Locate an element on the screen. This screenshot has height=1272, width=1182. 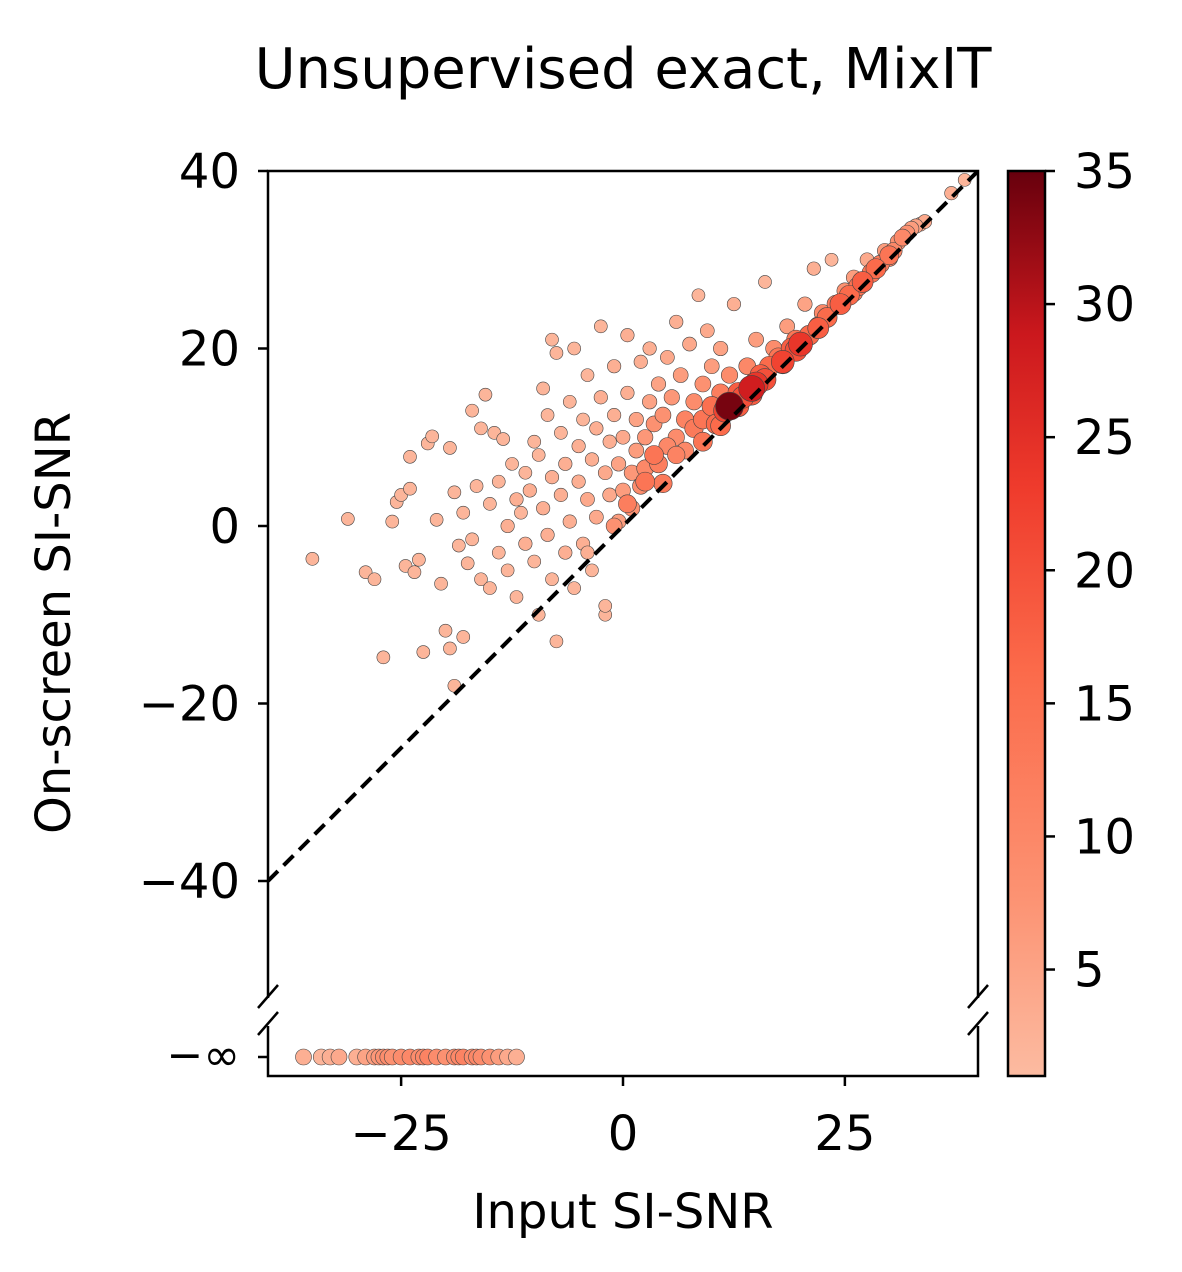
y-tick-label: 20 is located at coordinates (209, 350).